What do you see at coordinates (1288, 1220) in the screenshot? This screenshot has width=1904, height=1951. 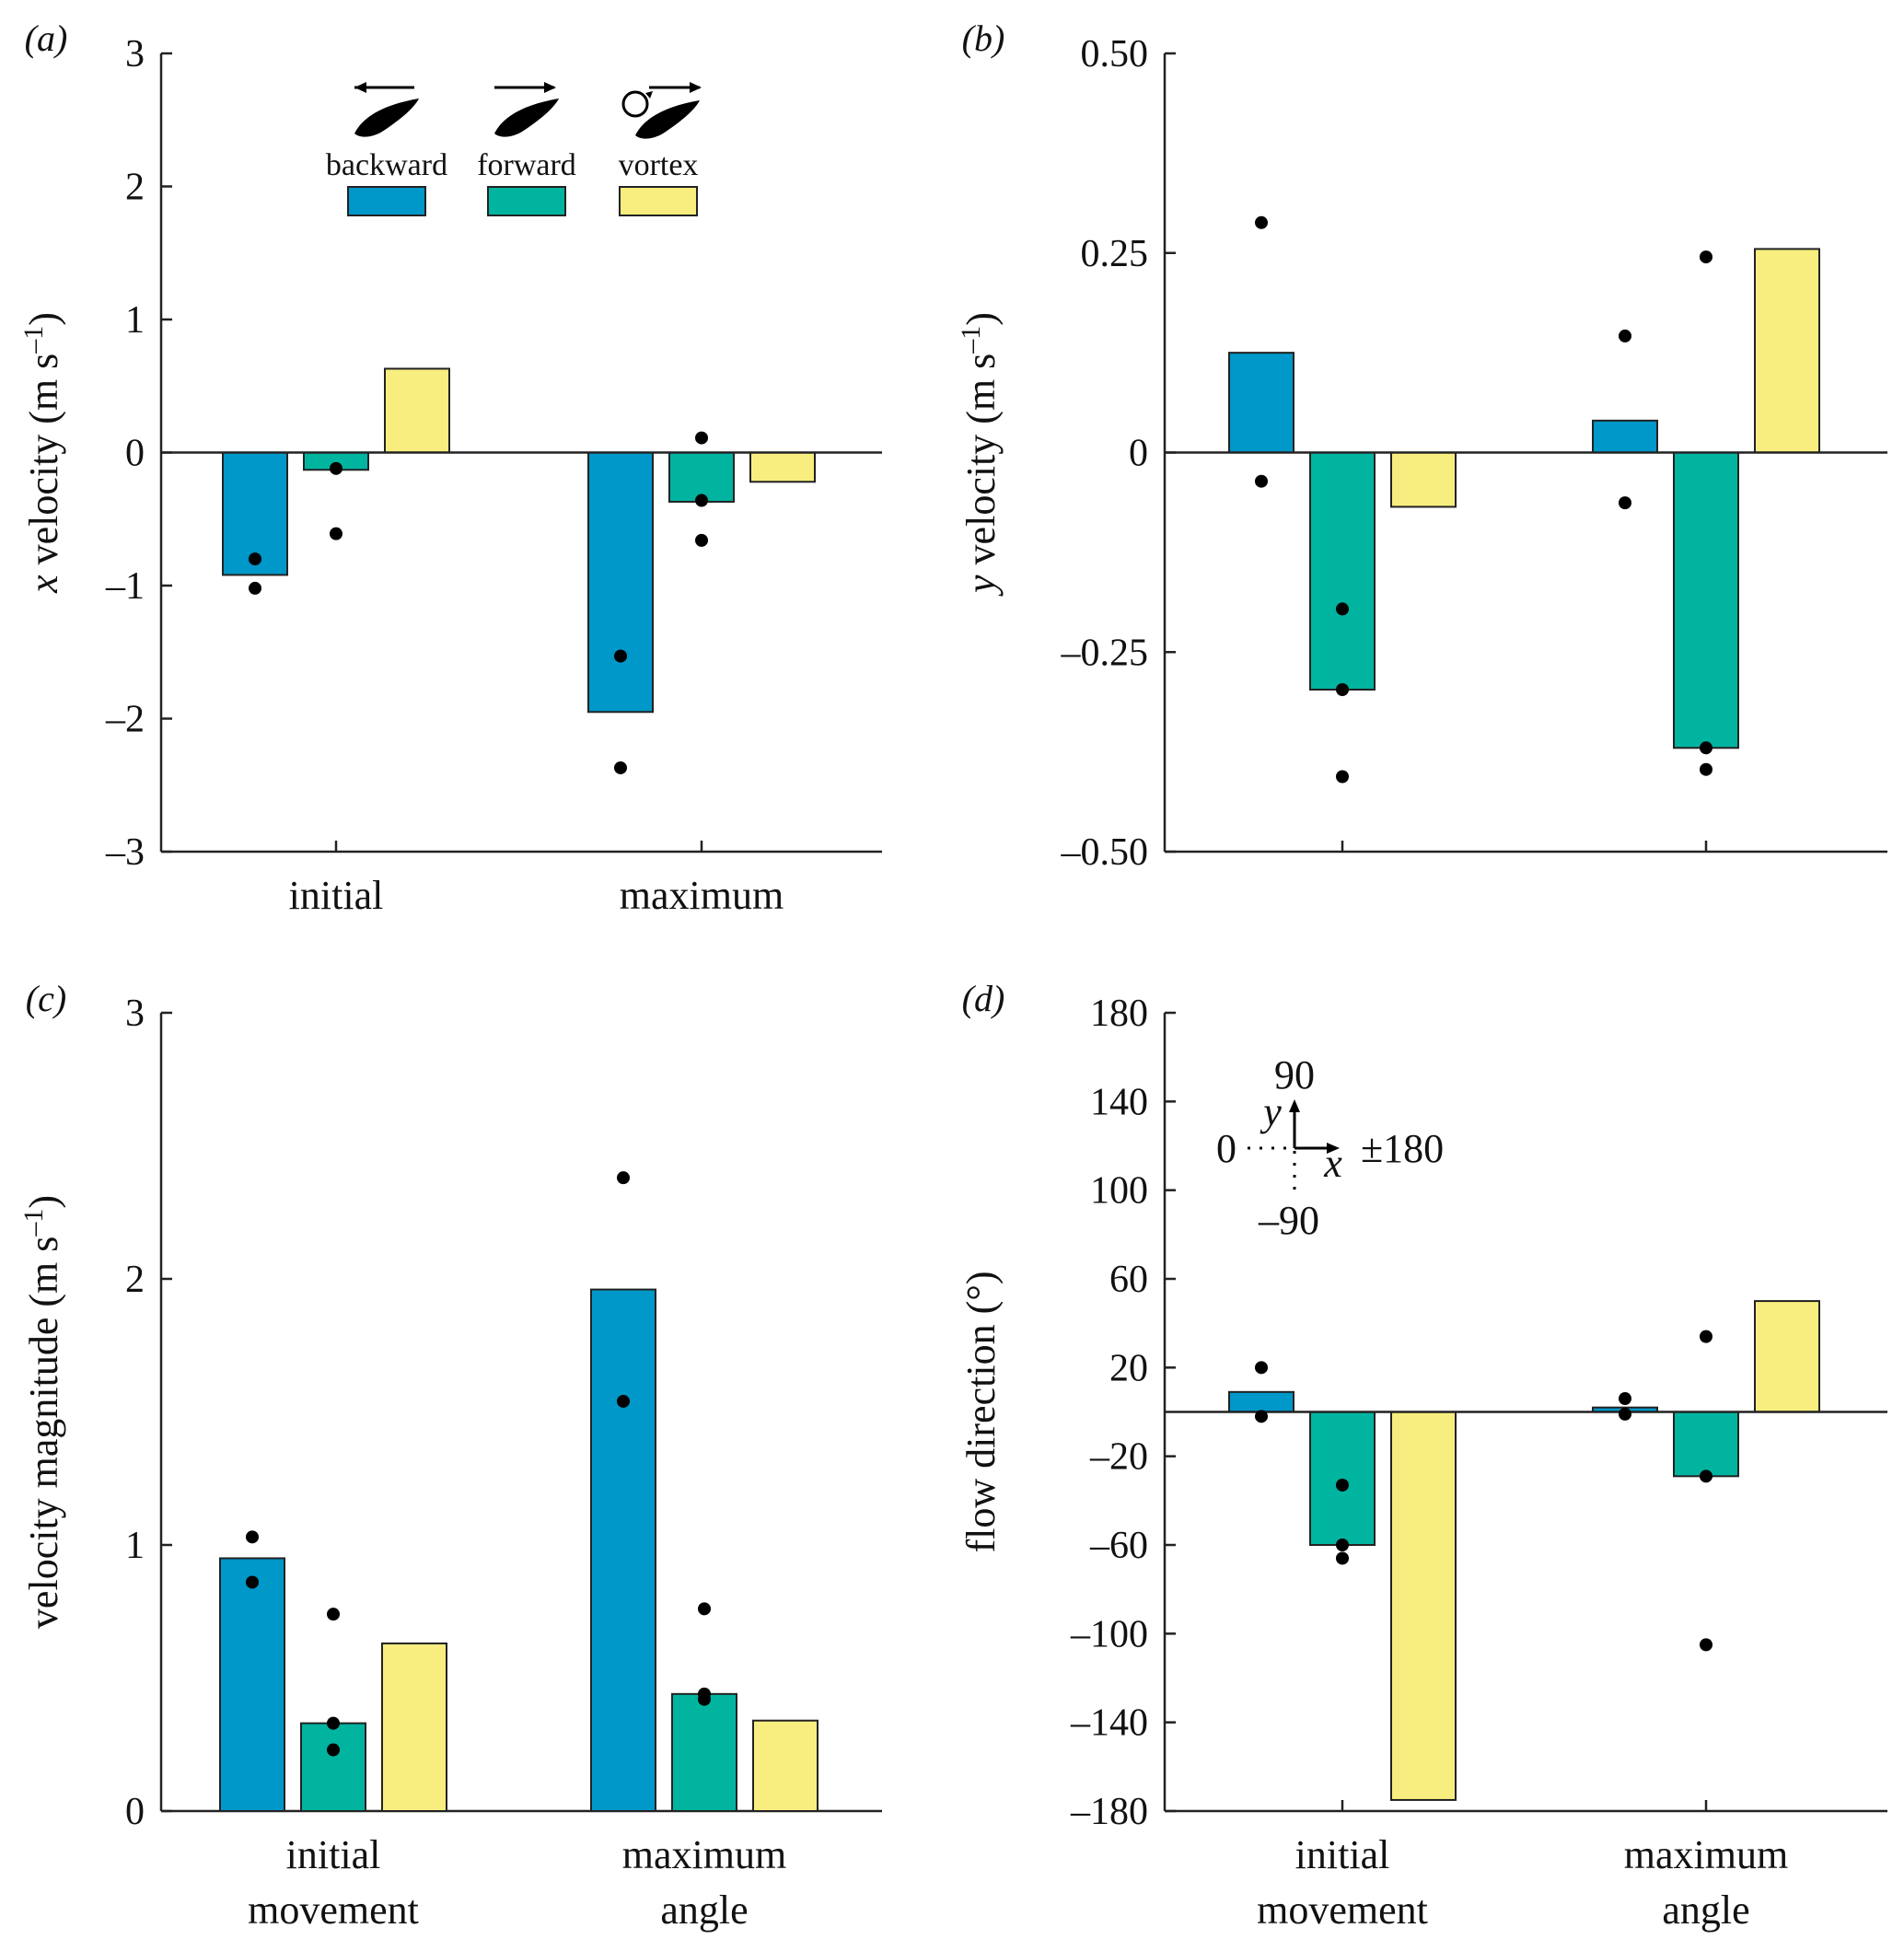 I see `inset-label-neg90: –90` at bounding box center [1288, 1220].